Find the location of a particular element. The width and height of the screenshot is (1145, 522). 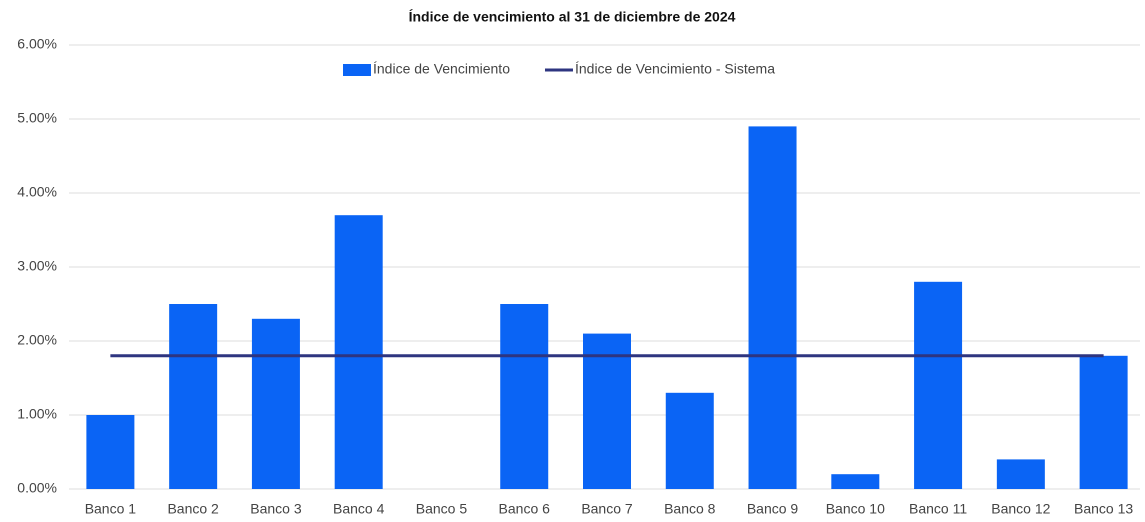

x-tick-label: Banco 3 is located at coordinates (276, 509).